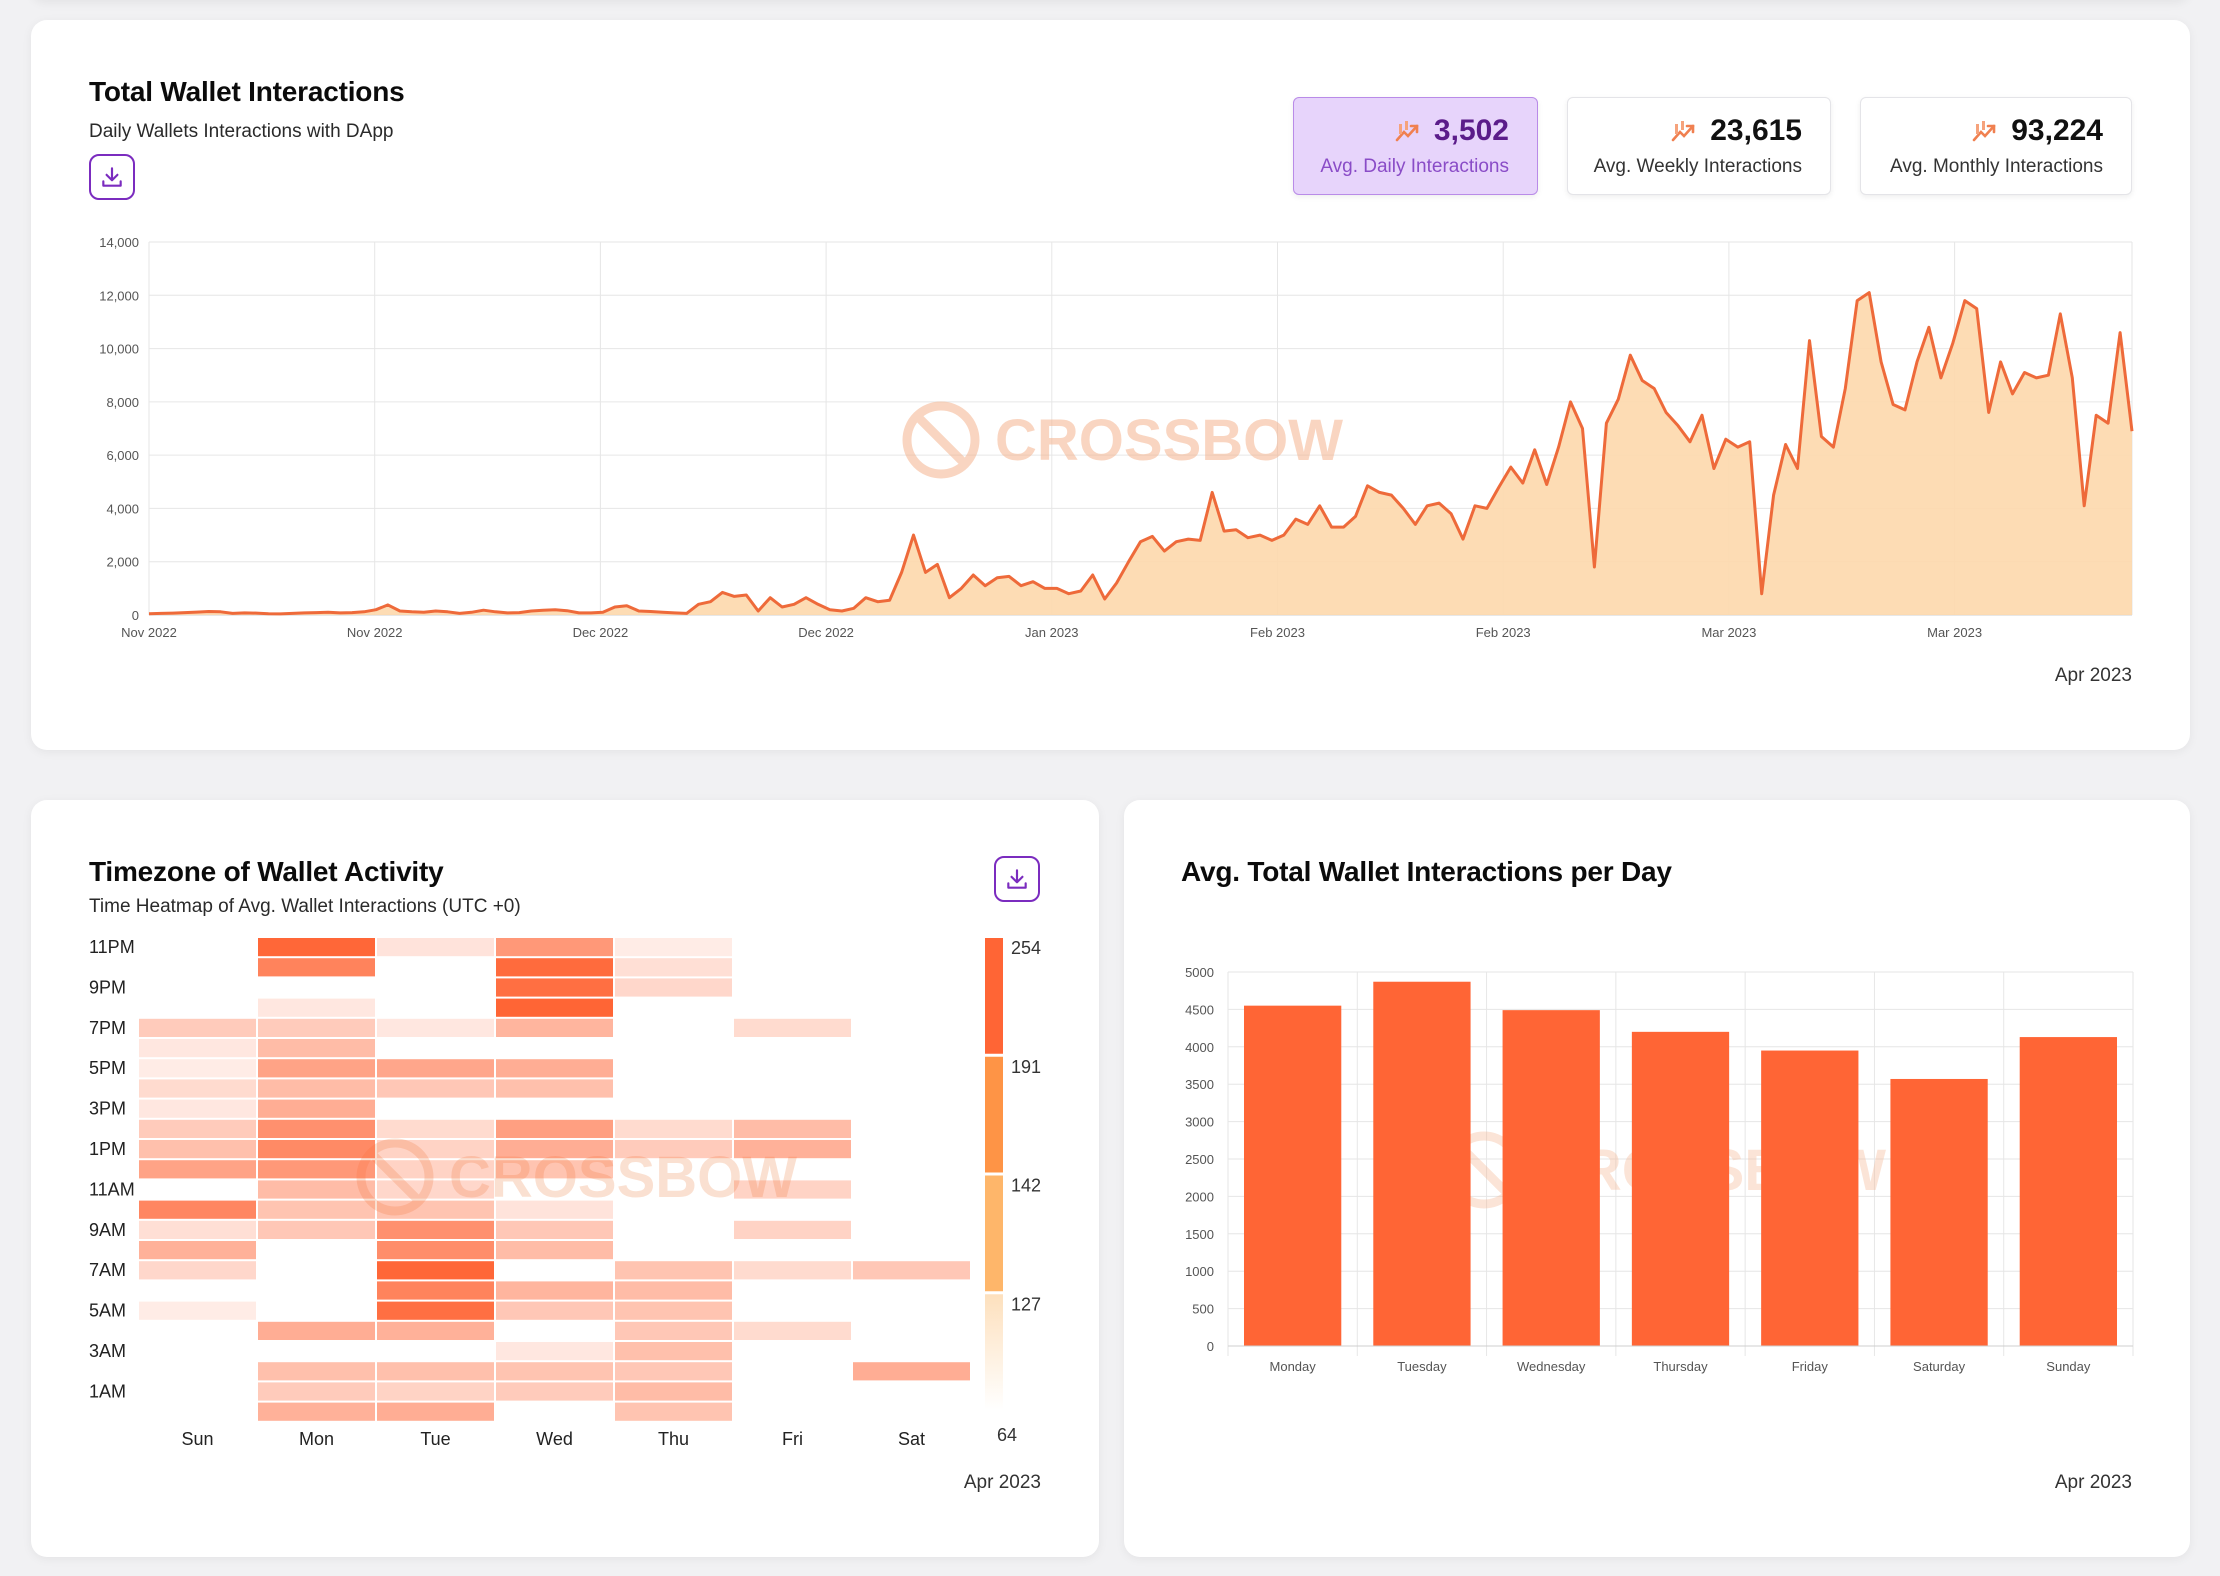  I want to click on y-tick-label: 1500, so click(1199, 1234).